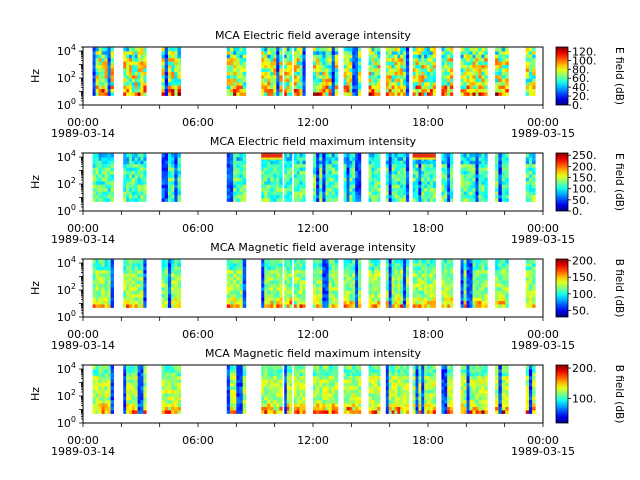 The height and width of the screenshot is (480, 640). What do you see at coordinates (543, 345) in the screenshot?
I see `x-tick-date-label: 1989-03-15` at bounding box center [543, 345].